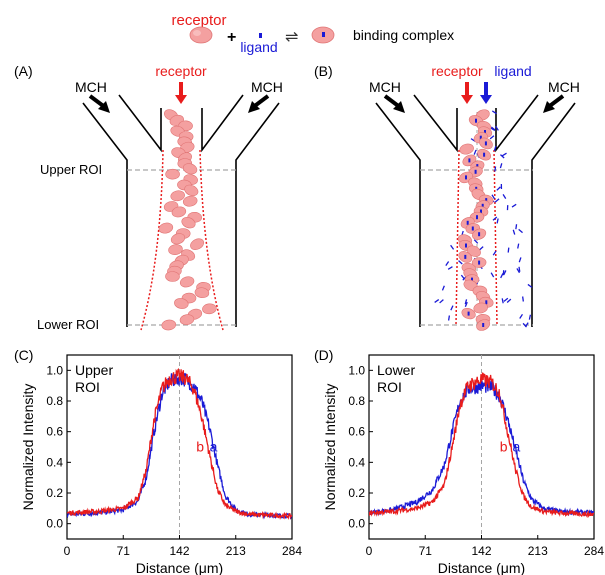 This screenshot has width=605, height=575. Describe the element at coordinates (356, 493) in the screenshot. I see `y-tick-label: 0.2` at that location.